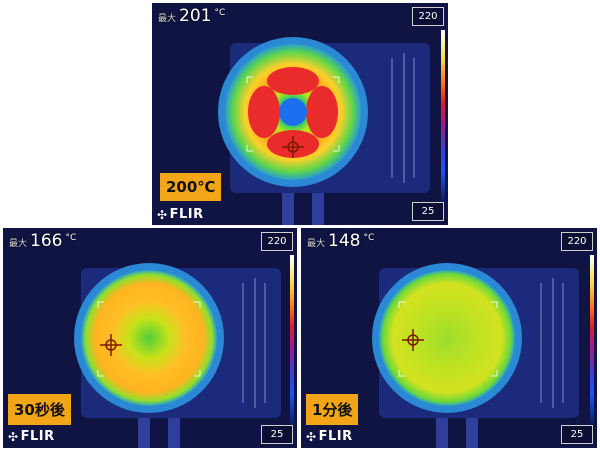 This screenshot has height=451, width=600. Describe the element at coordinates (332, 409) in the screenshot. I see `condition-tag: 1分後` at that location.